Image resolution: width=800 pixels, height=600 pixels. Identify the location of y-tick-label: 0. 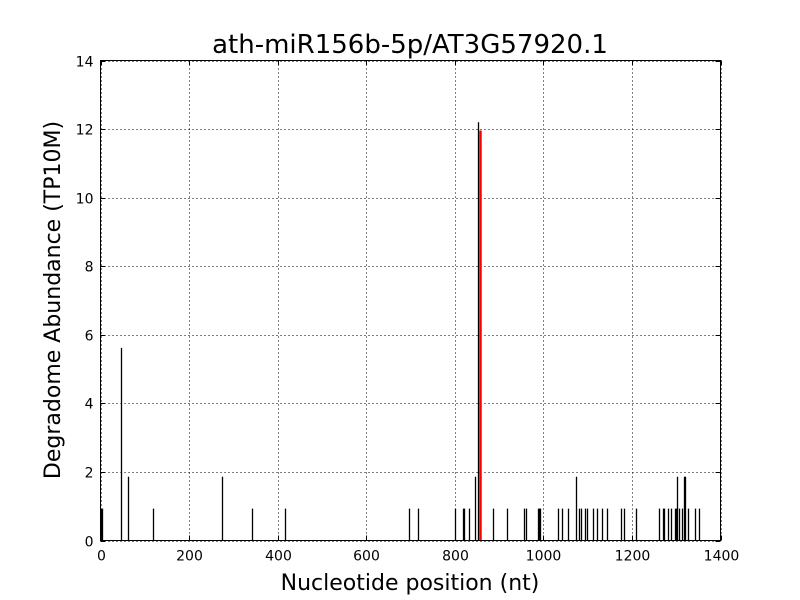
(89, 543).